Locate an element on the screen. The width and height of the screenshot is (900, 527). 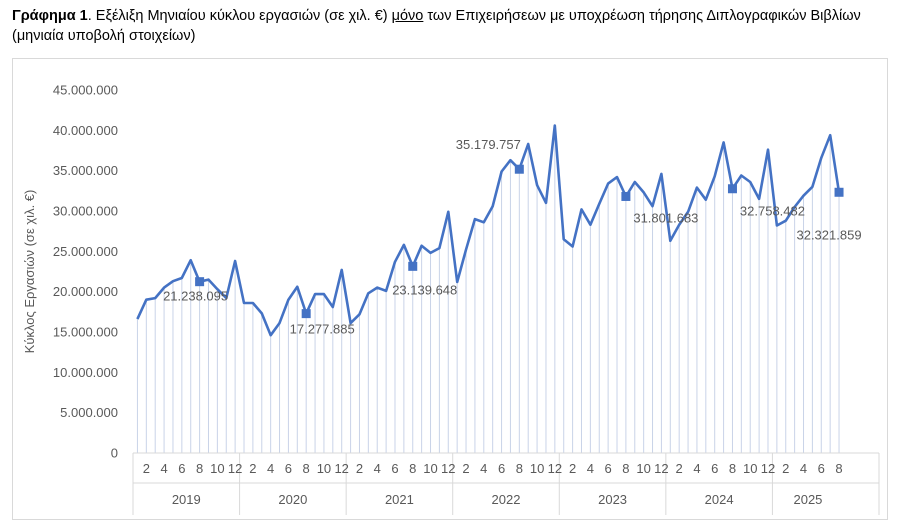
data-label: 17.277.885 is located at coordinates (322, 329).